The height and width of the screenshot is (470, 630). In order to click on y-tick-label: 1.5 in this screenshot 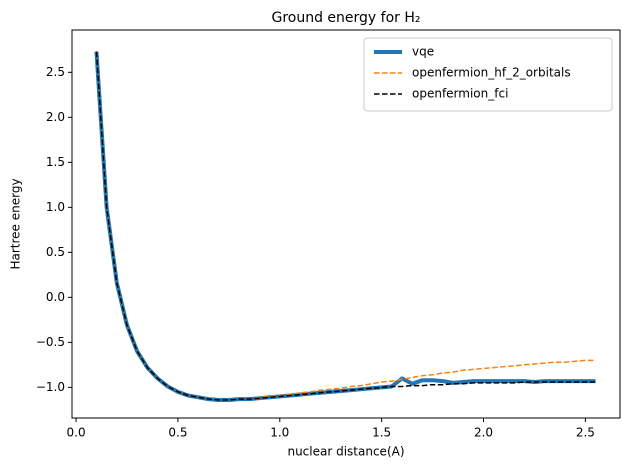, I will do `click(55, 162)`.